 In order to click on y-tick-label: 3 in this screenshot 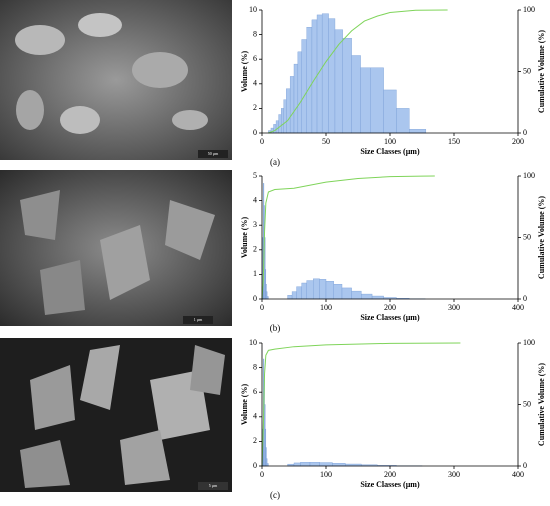, I will do `click(255, 224)`.